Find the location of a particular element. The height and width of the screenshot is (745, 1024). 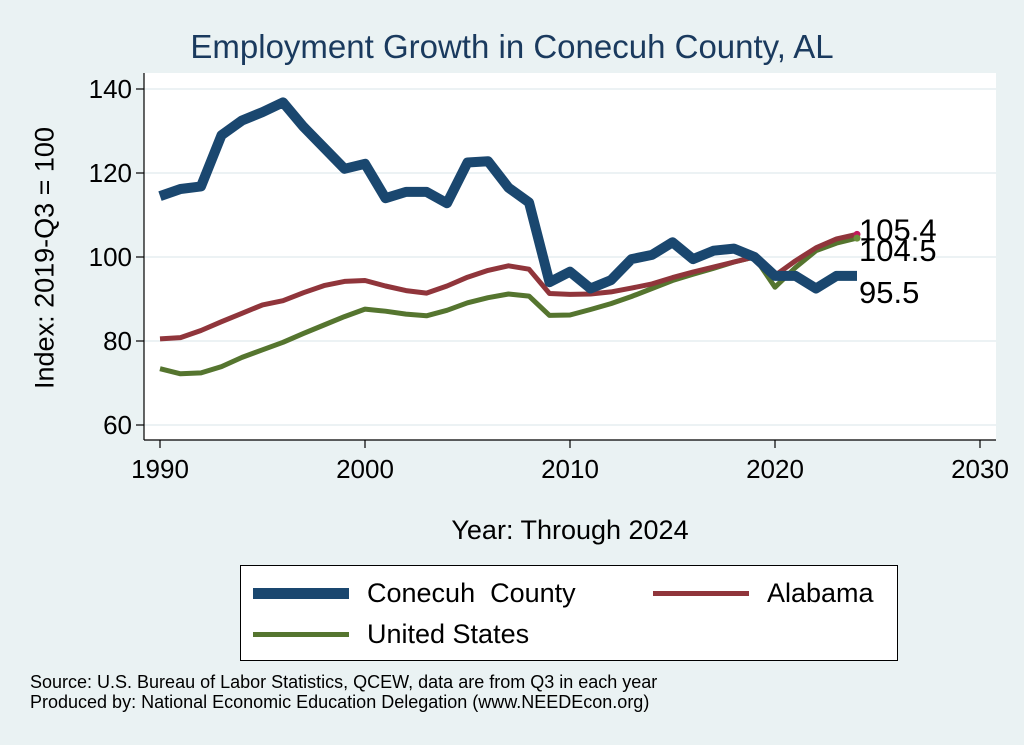

legend: Conecuh County Alabama United States is located at coordinates (569, 613).